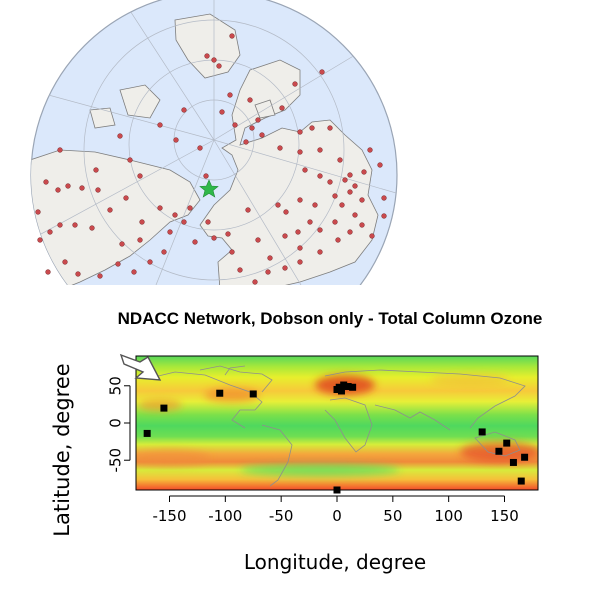  I want to click on y-tick-label: -50, so click(116, 460).